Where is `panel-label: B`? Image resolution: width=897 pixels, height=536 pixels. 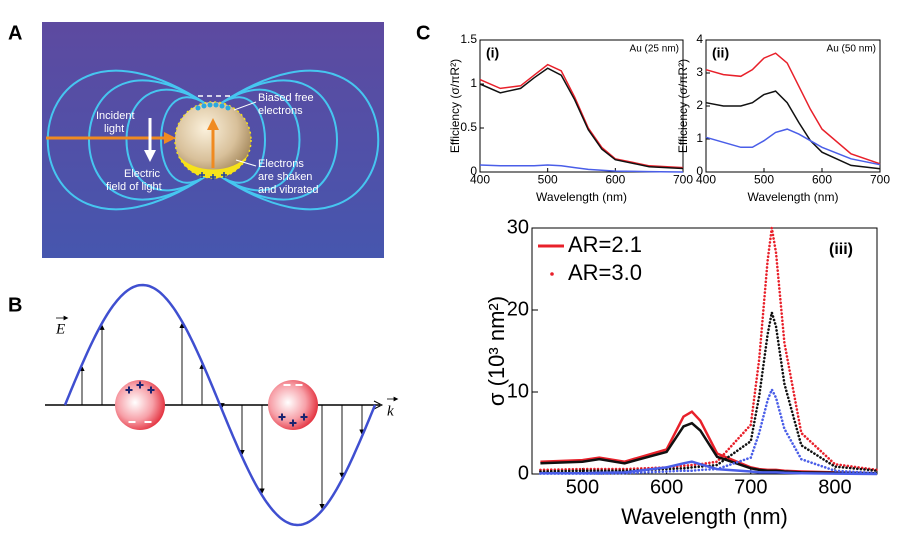
panel-label: B is located at coordinates (15, 305).